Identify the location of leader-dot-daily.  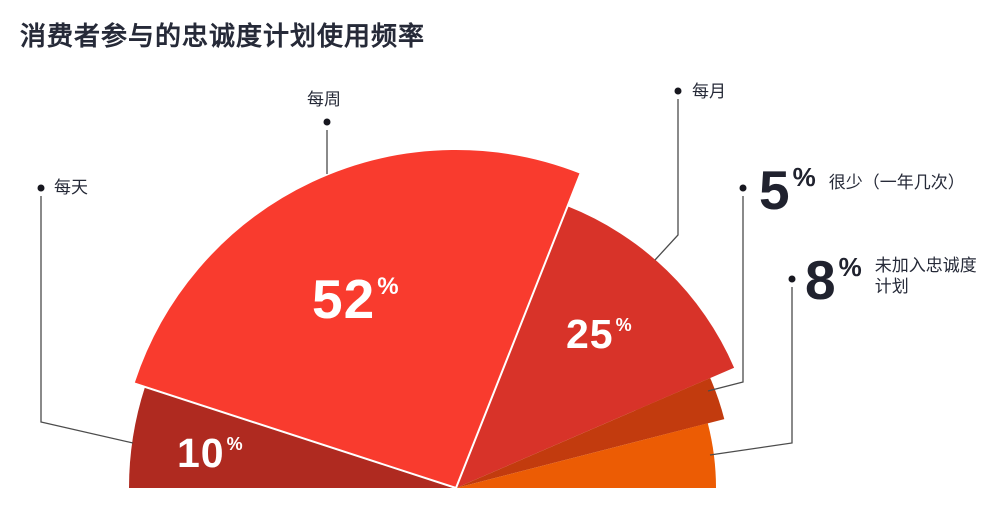
(41, 188).